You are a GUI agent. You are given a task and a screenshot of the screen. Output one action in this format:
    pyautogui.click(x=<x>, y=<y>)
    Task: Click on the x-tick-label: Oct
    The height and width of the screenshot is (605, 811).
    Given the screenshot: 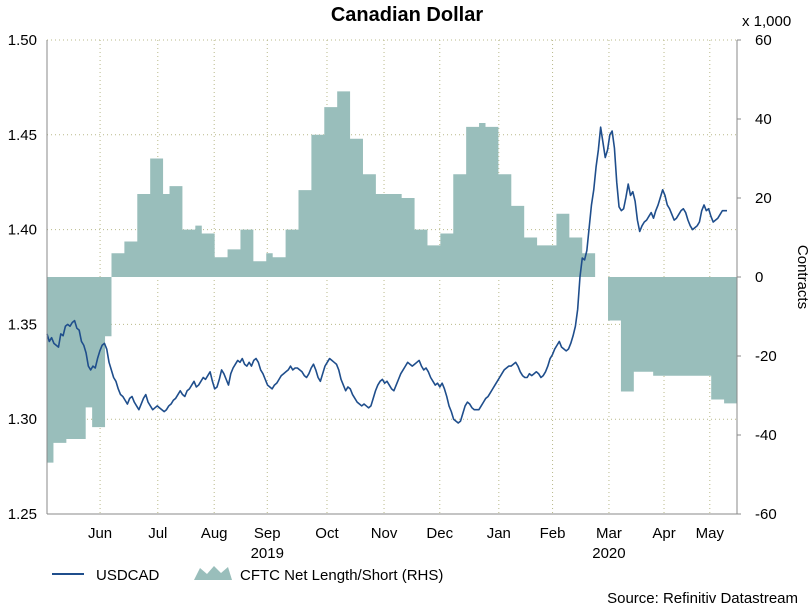 What is the action you would take?
    pyautogui.click(x=327, y=533)
    